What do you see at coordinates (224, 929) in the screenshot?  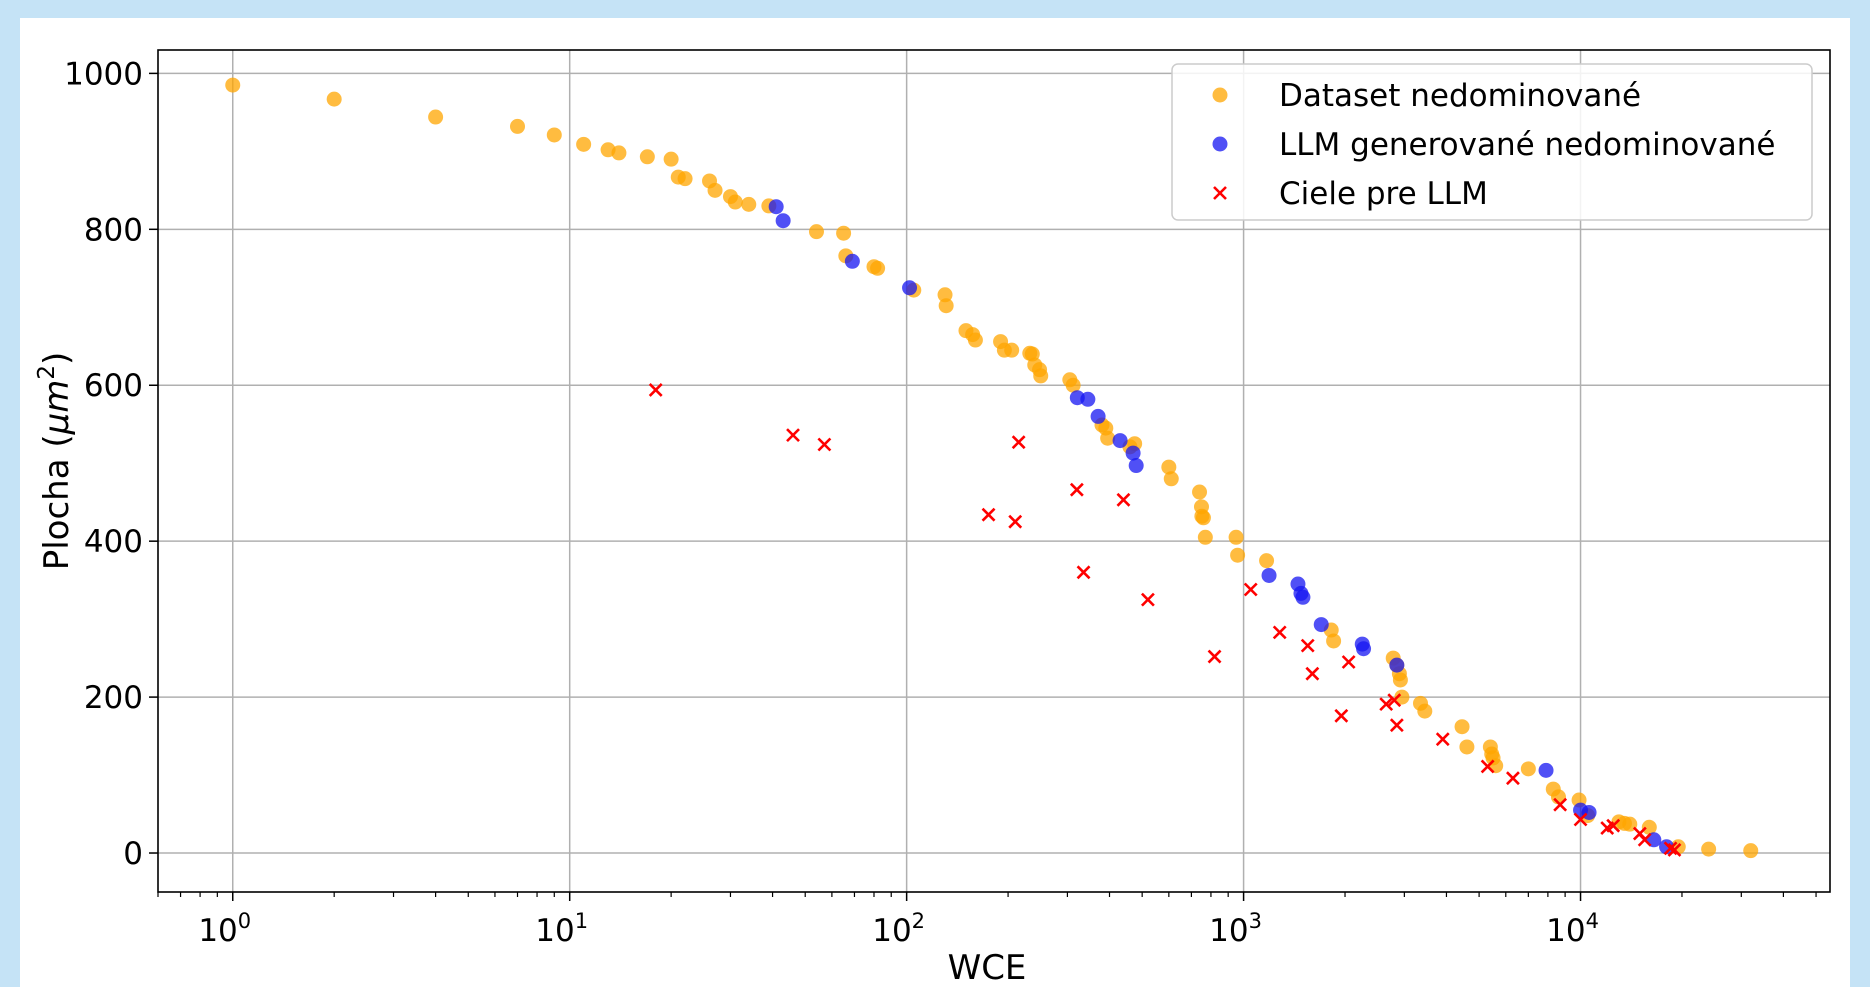 I see `x-tick-label: 10⁰` at bounding box center [224, 929].